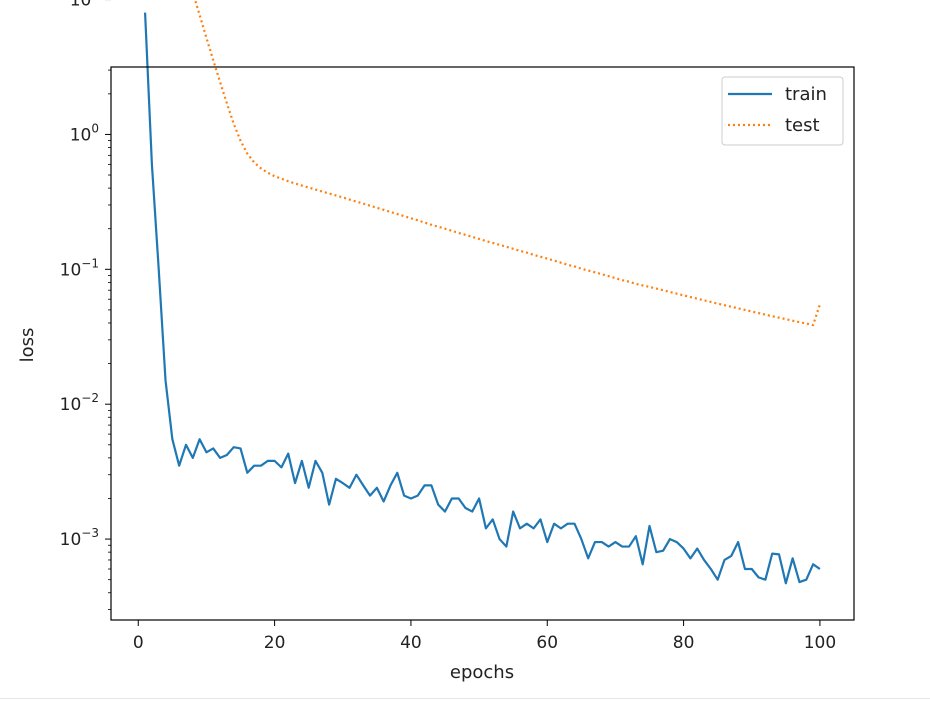  Describe the element at coordinates (27, 345) in the screenshot. I see `y-axis-label: loss` at that location.